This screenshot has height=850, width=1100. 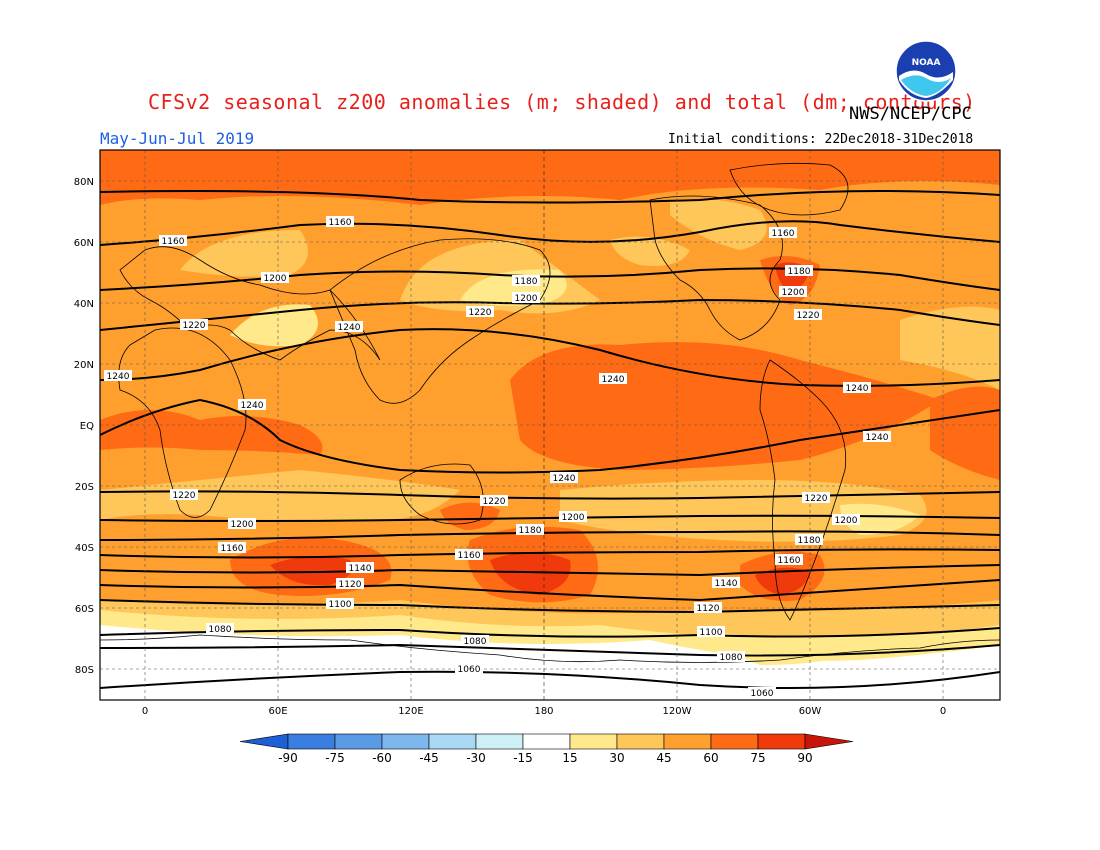 What do you see at coordinates (710, 758) in the screenshot?
I see `colorbar-label: 60` at bounding box center [710, 758].